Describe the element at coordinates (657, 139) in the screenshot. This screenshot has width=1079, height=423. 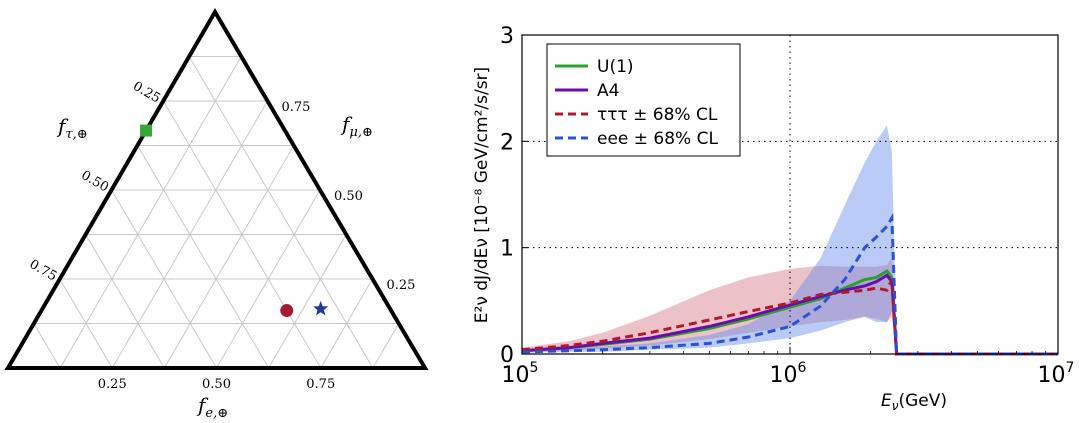
I see `legend-label: eee ± 68% CL` at that location.